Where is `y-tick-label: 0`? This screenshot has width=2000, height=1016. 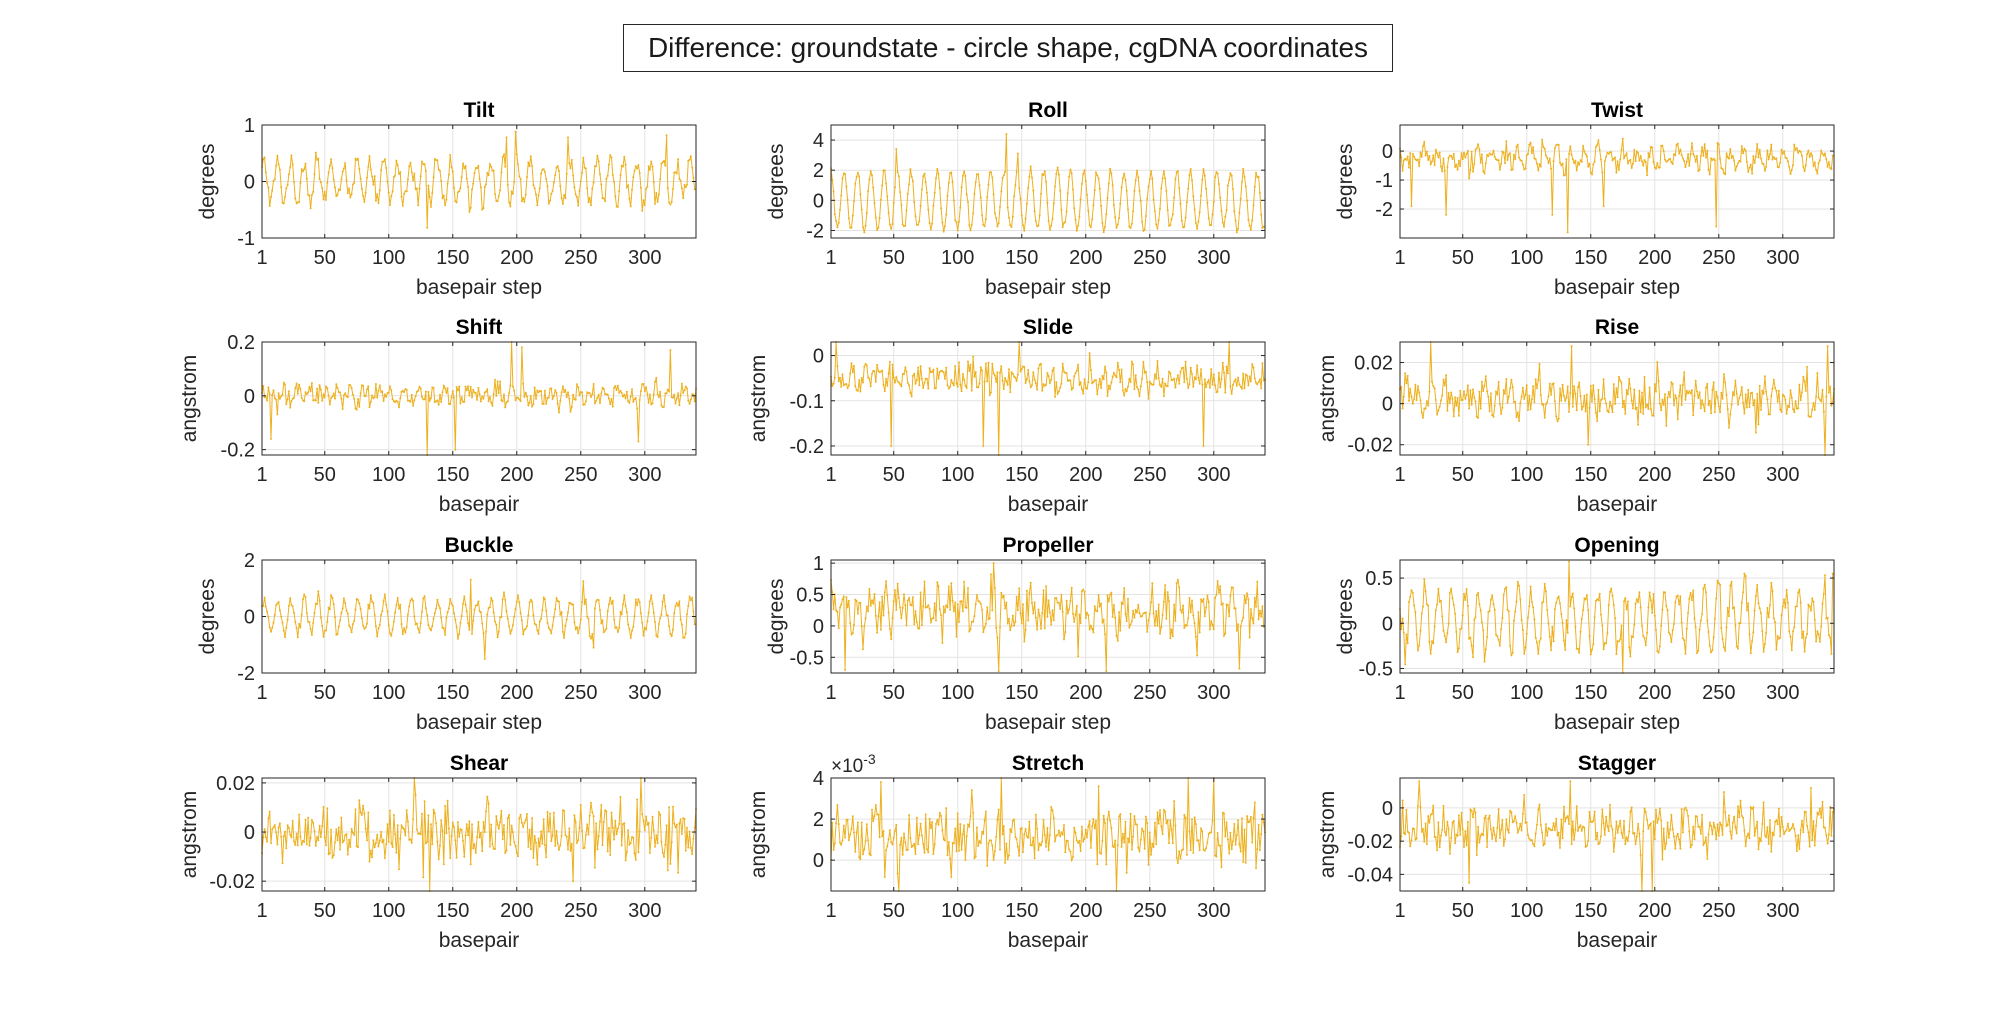 y-tick-label: 0 is located at coordinates (249, 397).